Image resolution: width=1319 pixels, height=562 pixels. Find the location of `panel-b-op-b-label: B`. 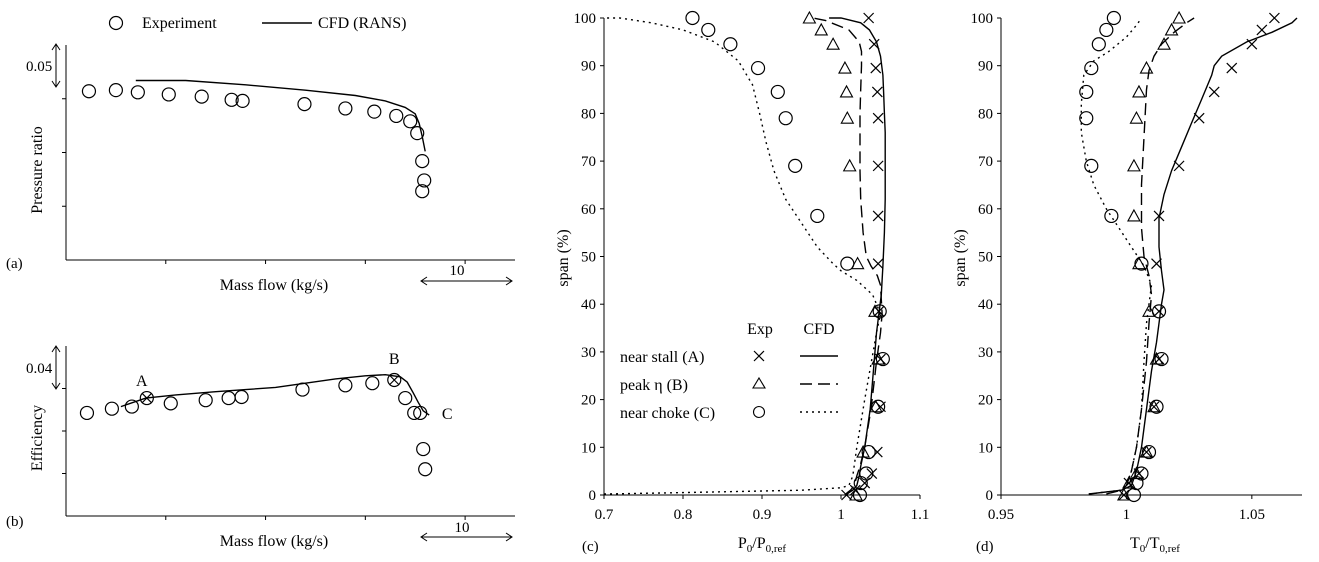

panel-b-op-b-label: B is located at coordinates (394, 359).